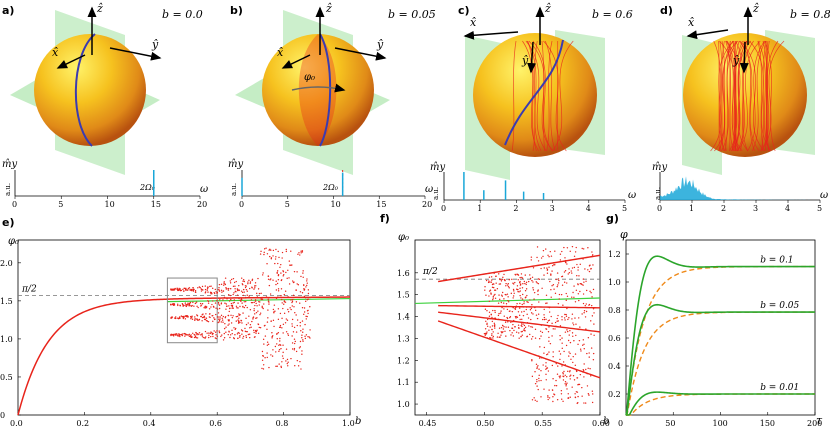  Describe the element at coordinates (8, 189) in the screenshot. I see `au-label: a.u.` at that location.